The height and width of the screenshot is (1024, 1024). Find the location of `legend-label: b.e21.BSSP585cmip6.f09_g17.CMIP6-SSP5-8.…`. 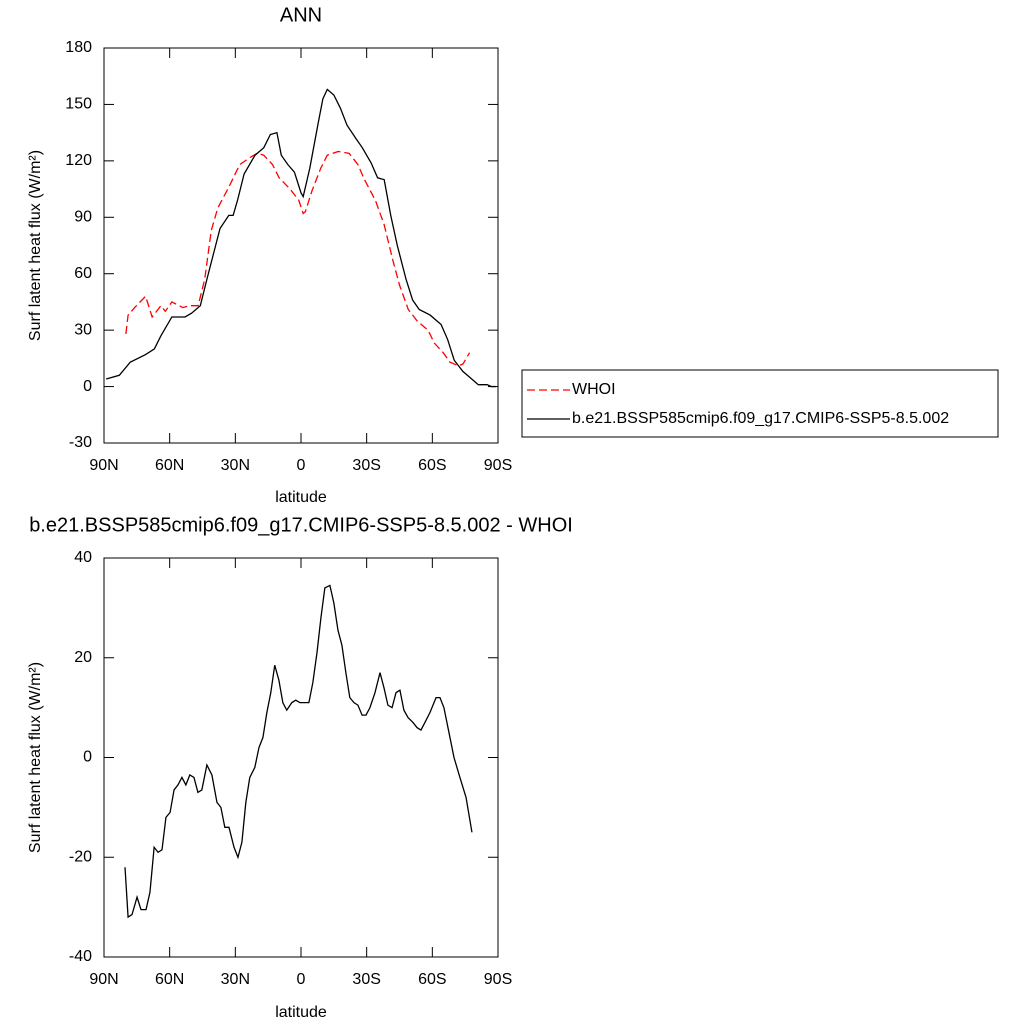

legend-label: b.e21.BSSP585cmip6.f09_g17.CMIP6-SSP5-8.… is located at coordinates (760, 418).